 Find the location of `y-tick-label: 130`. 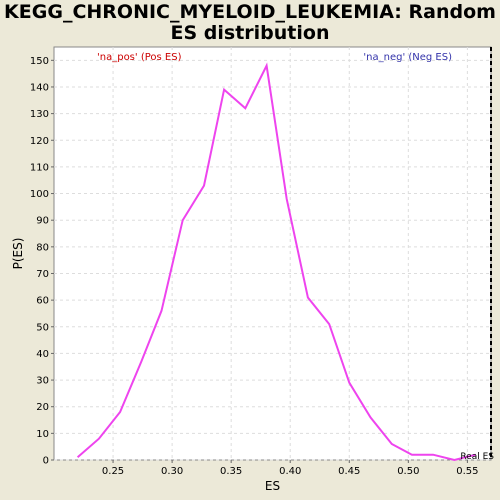

y-tick-label: 130 is located at coordinates (39, 114).